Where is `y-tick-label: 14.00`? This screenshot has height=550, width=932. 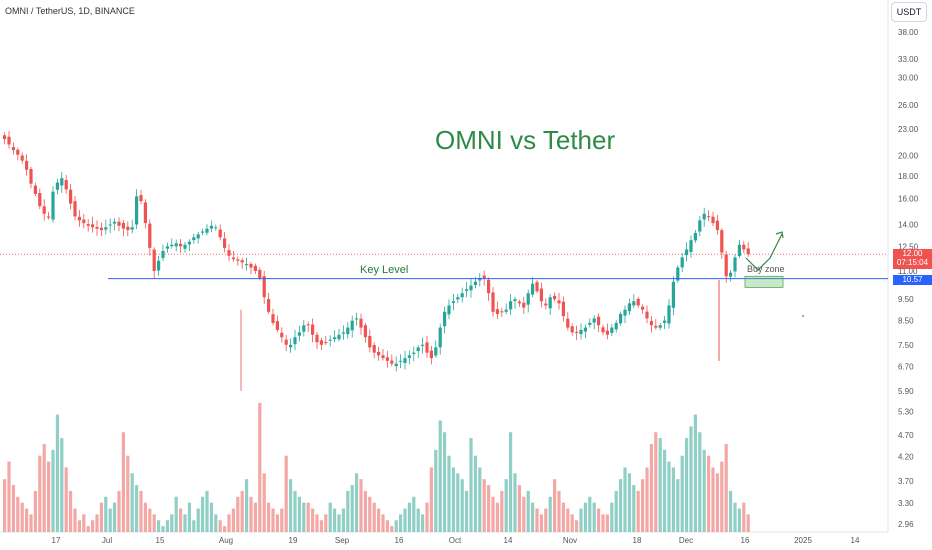
y-tick-label: 14.00 is located at coordinates (908, 224).